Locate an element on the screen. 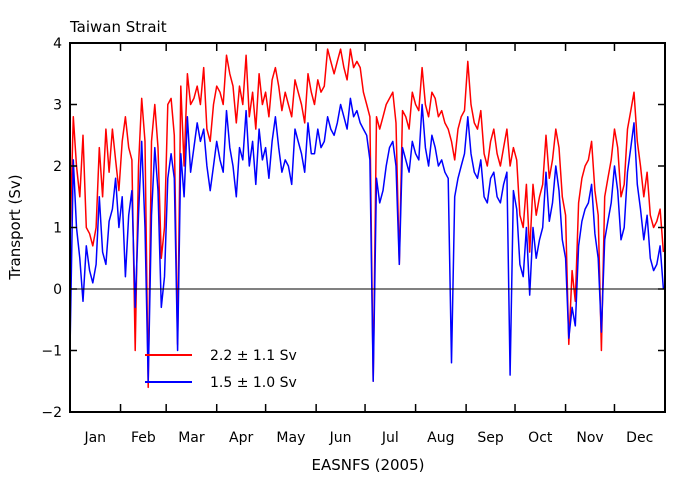  legend: 2.2 ± 1.1 Sv 1.5 ± 1.0 Sv is located at coordinates (221, 369).